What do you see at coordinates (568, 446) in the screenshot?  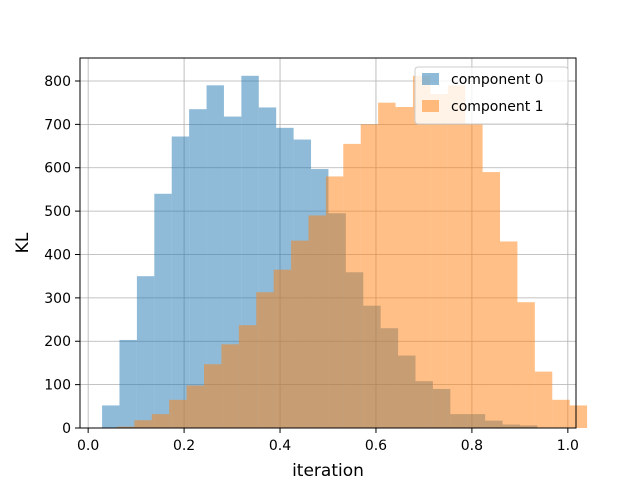 I see `x-tick-label: 1.0` at bounding box center [568, 446].